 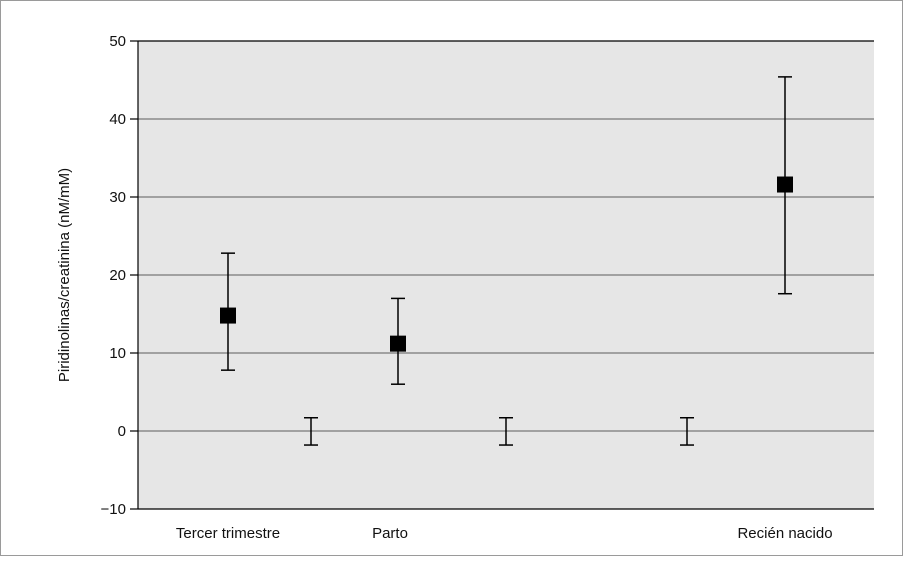 What do you see at coordinates (117, 353) in the screenshot?
I see `y-tick-label: 10` at bounding box center [117, 353].